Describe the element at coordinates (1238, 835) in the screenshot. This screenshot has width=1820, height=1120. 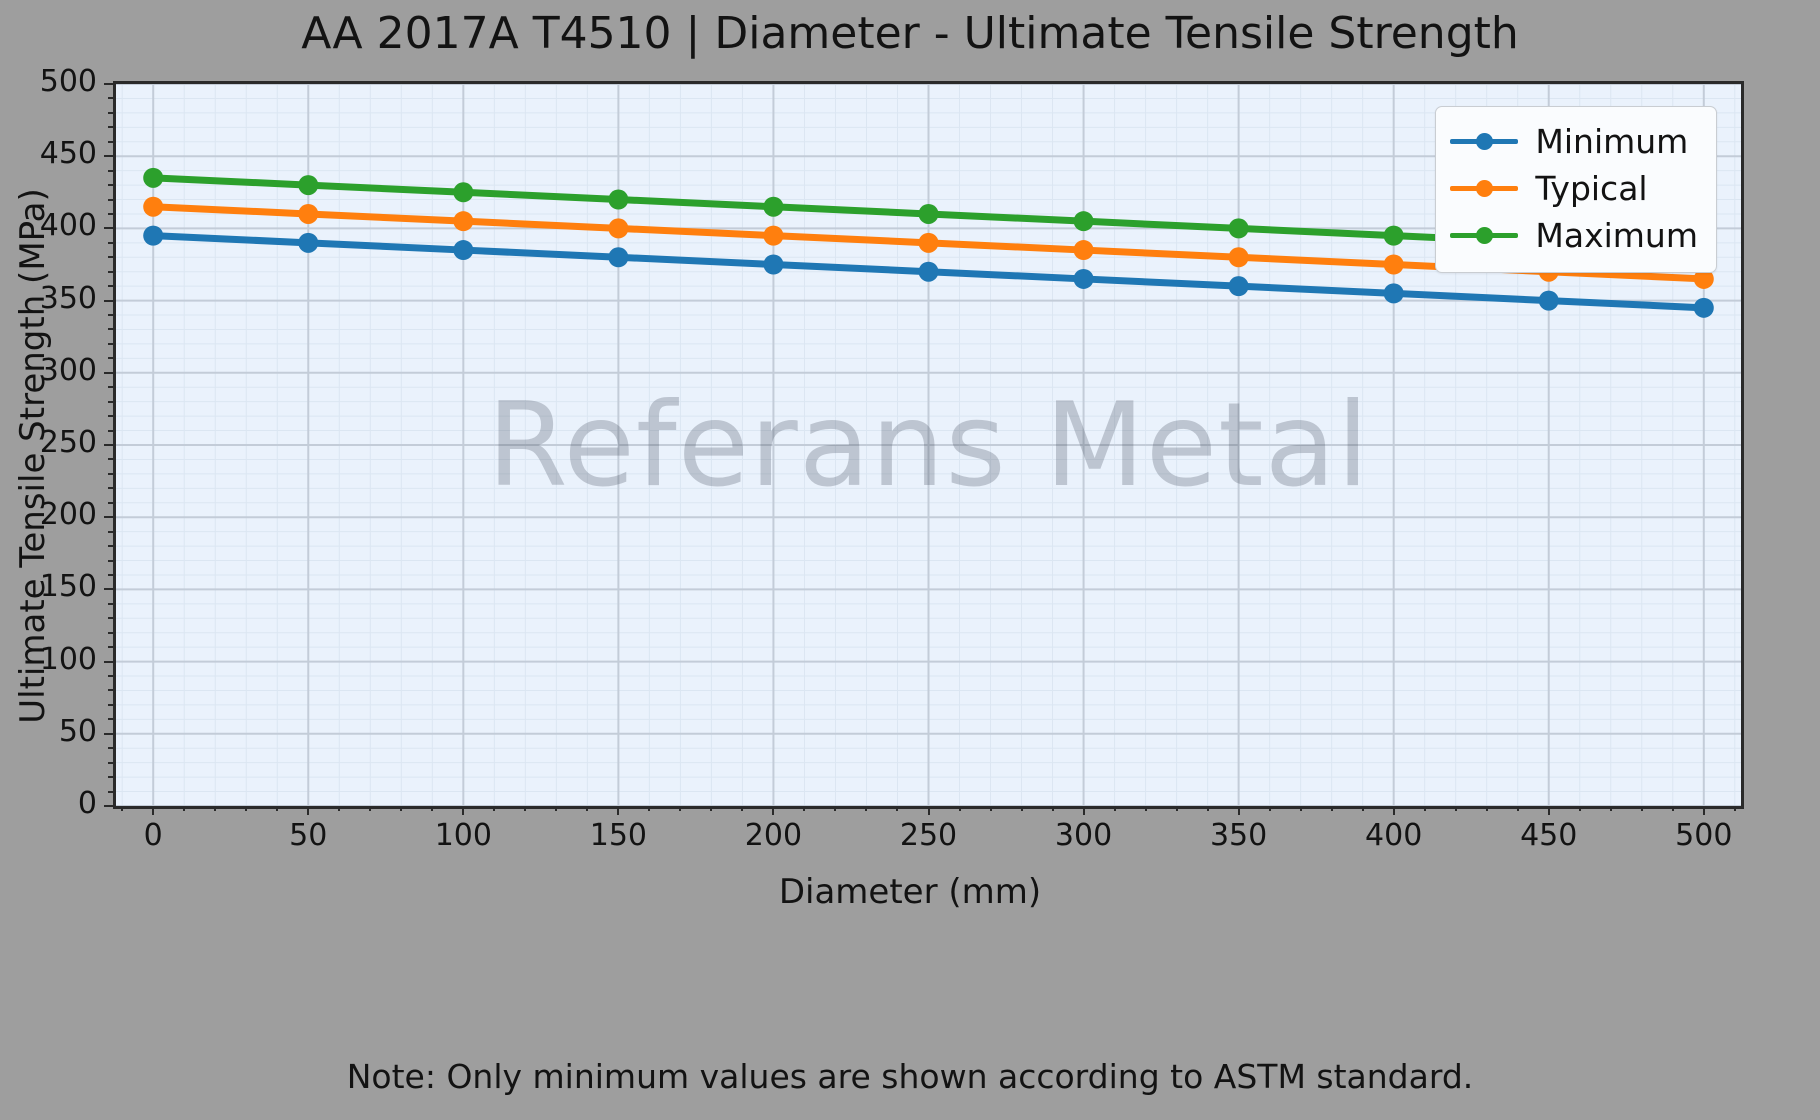
I see `x-tick-label: 350` at that location.